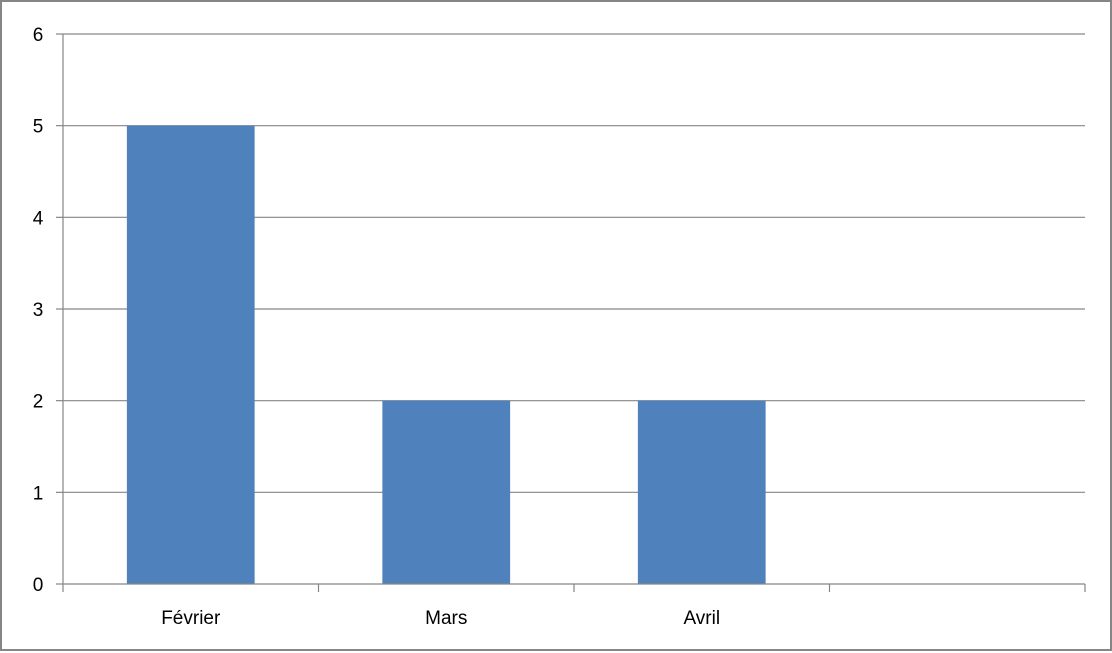 This screenshot has width=1112, height=653. What do you see at coordinates (38, 127) in the screenshot?
I see `y-tick-label: 5` at bounding box center [38, 127].